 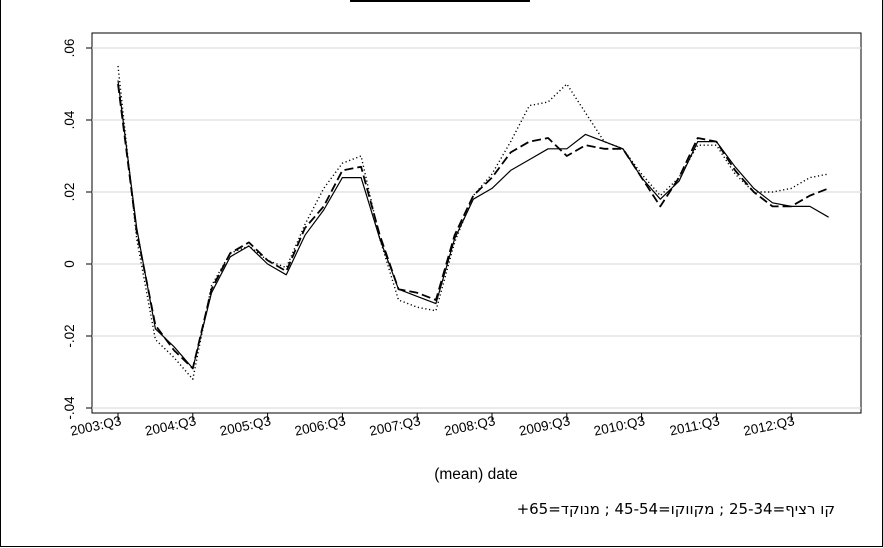 I want to click on x-tick-label: 2011:Q3, so click(x=694, y=425).